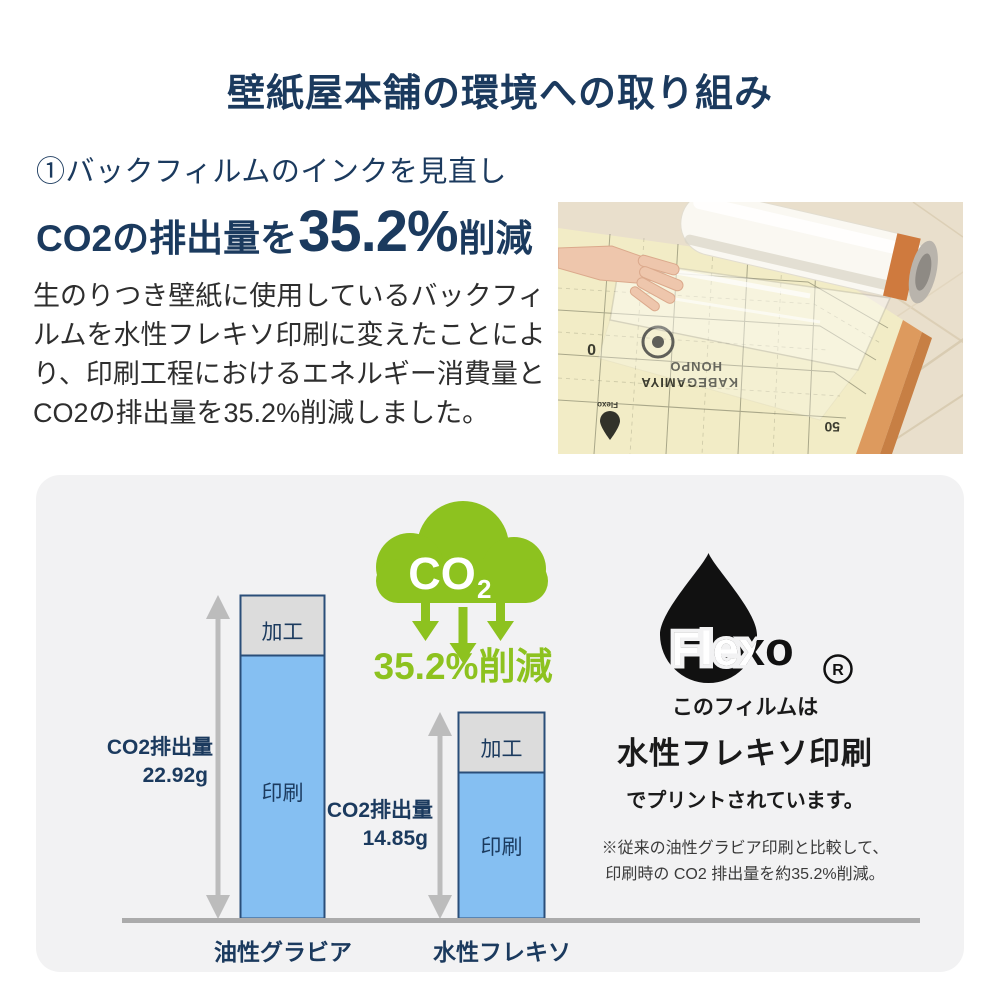  Describe the element at coordinates (484, 589) in the screenshot. I see `cloud-co2-subscript: 2` at that location.